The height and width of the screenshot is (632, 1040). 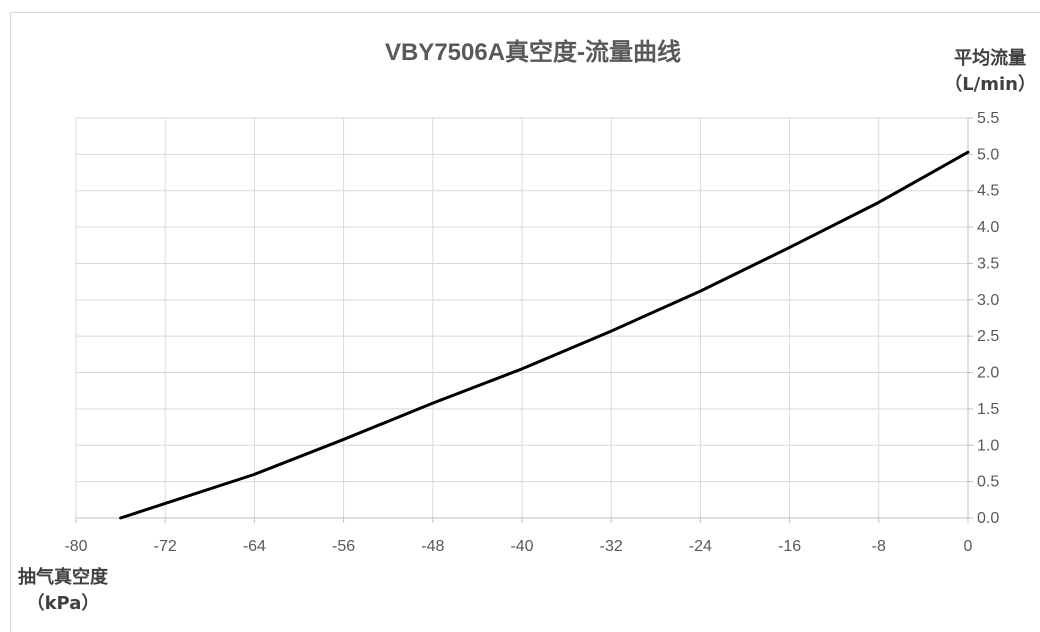 I want to click on x-tick-label: -80, so click(x=75, y=546).